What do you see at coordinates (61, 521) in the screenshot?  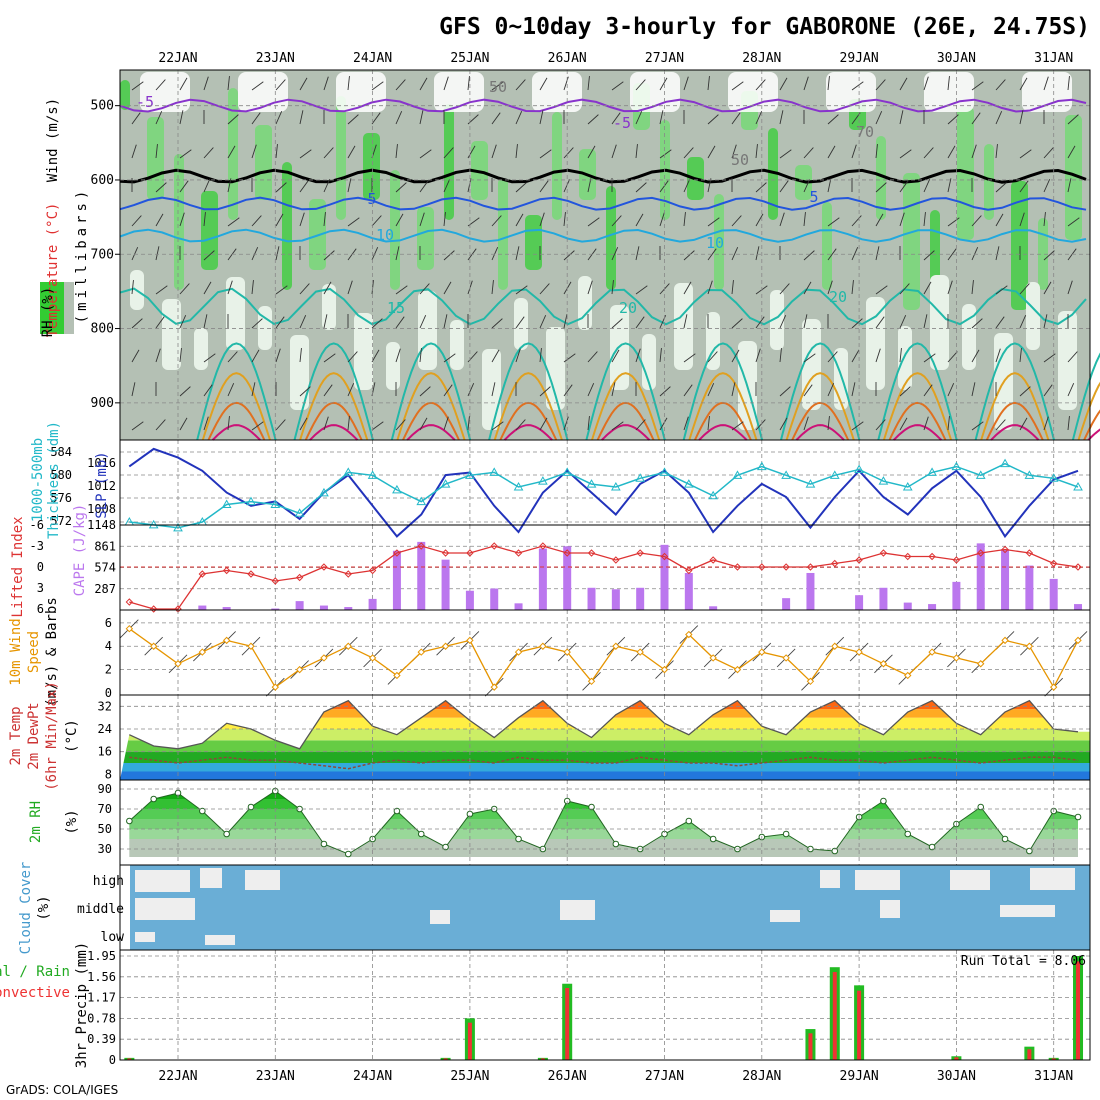 I see `thickness-tick: 572` at bounding box center [61, 521].